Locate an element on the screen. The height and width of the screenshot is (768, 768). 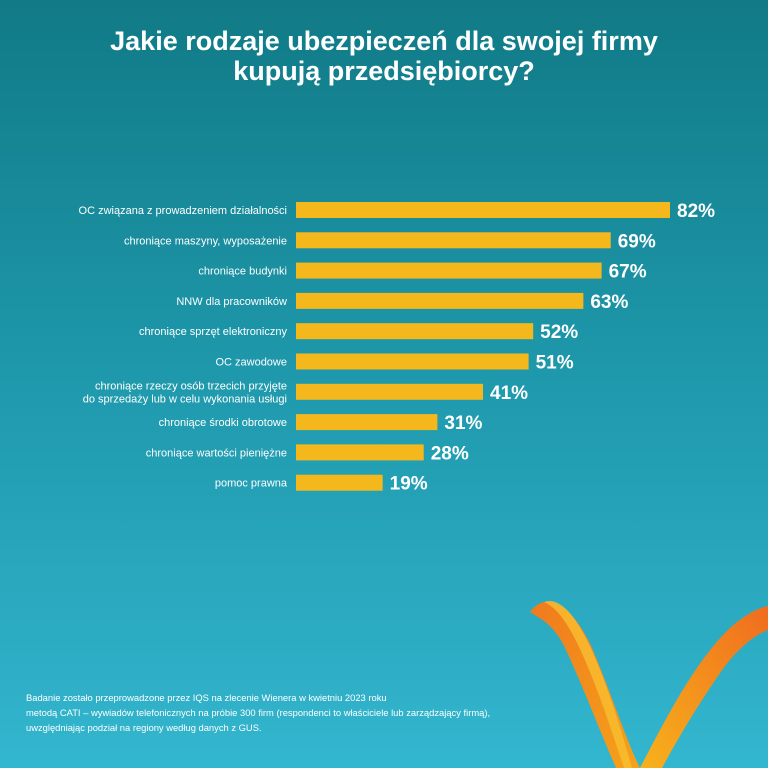
bar-value-label: 51% is located at coordinates (555, 363).